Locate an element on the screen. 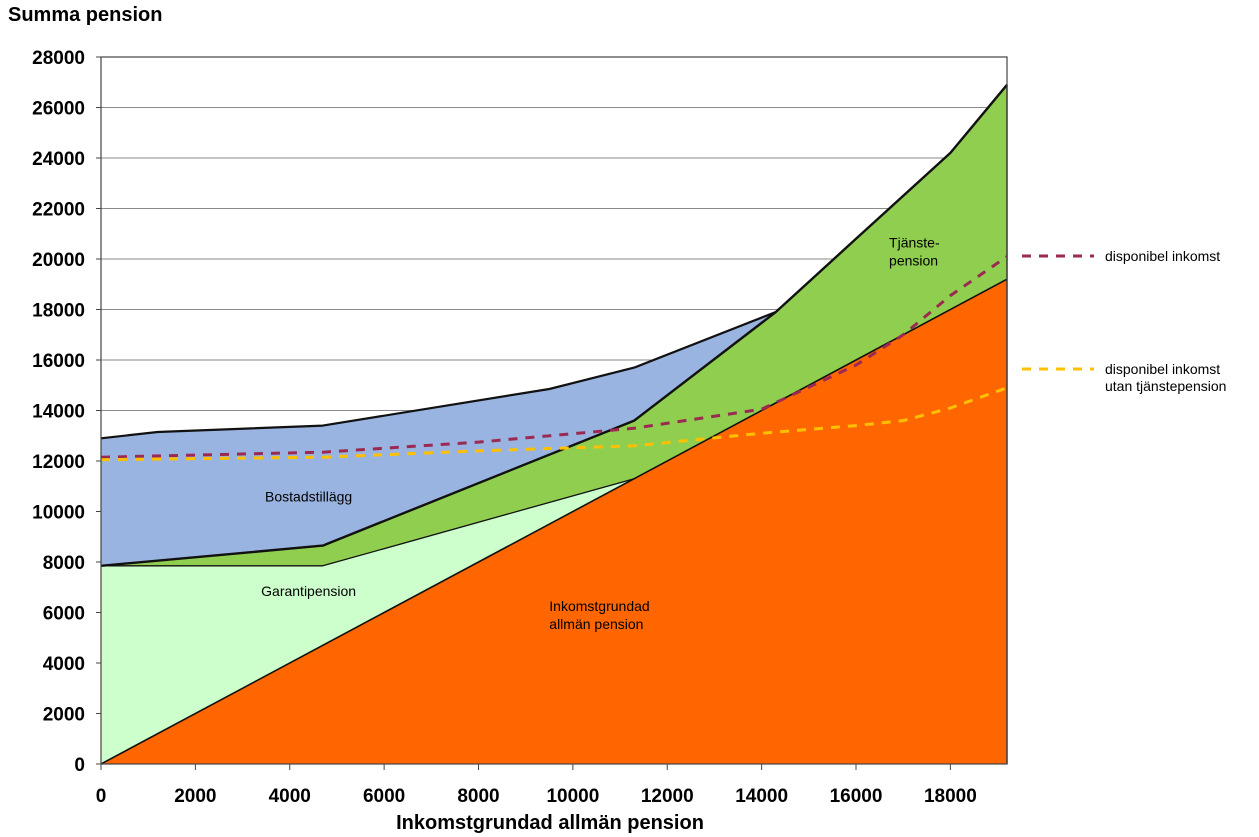  y-tick-label: 14000 is located at coordinates (58, 412).